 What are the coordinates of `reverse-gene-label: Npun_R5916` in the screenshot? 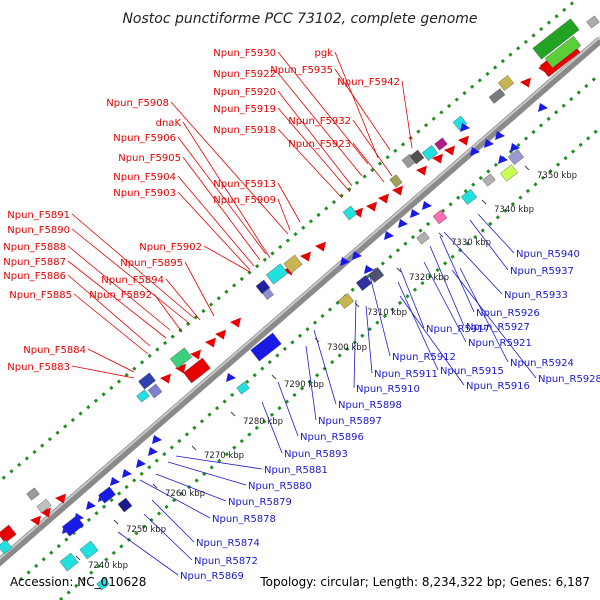 It's located at (498, 386).